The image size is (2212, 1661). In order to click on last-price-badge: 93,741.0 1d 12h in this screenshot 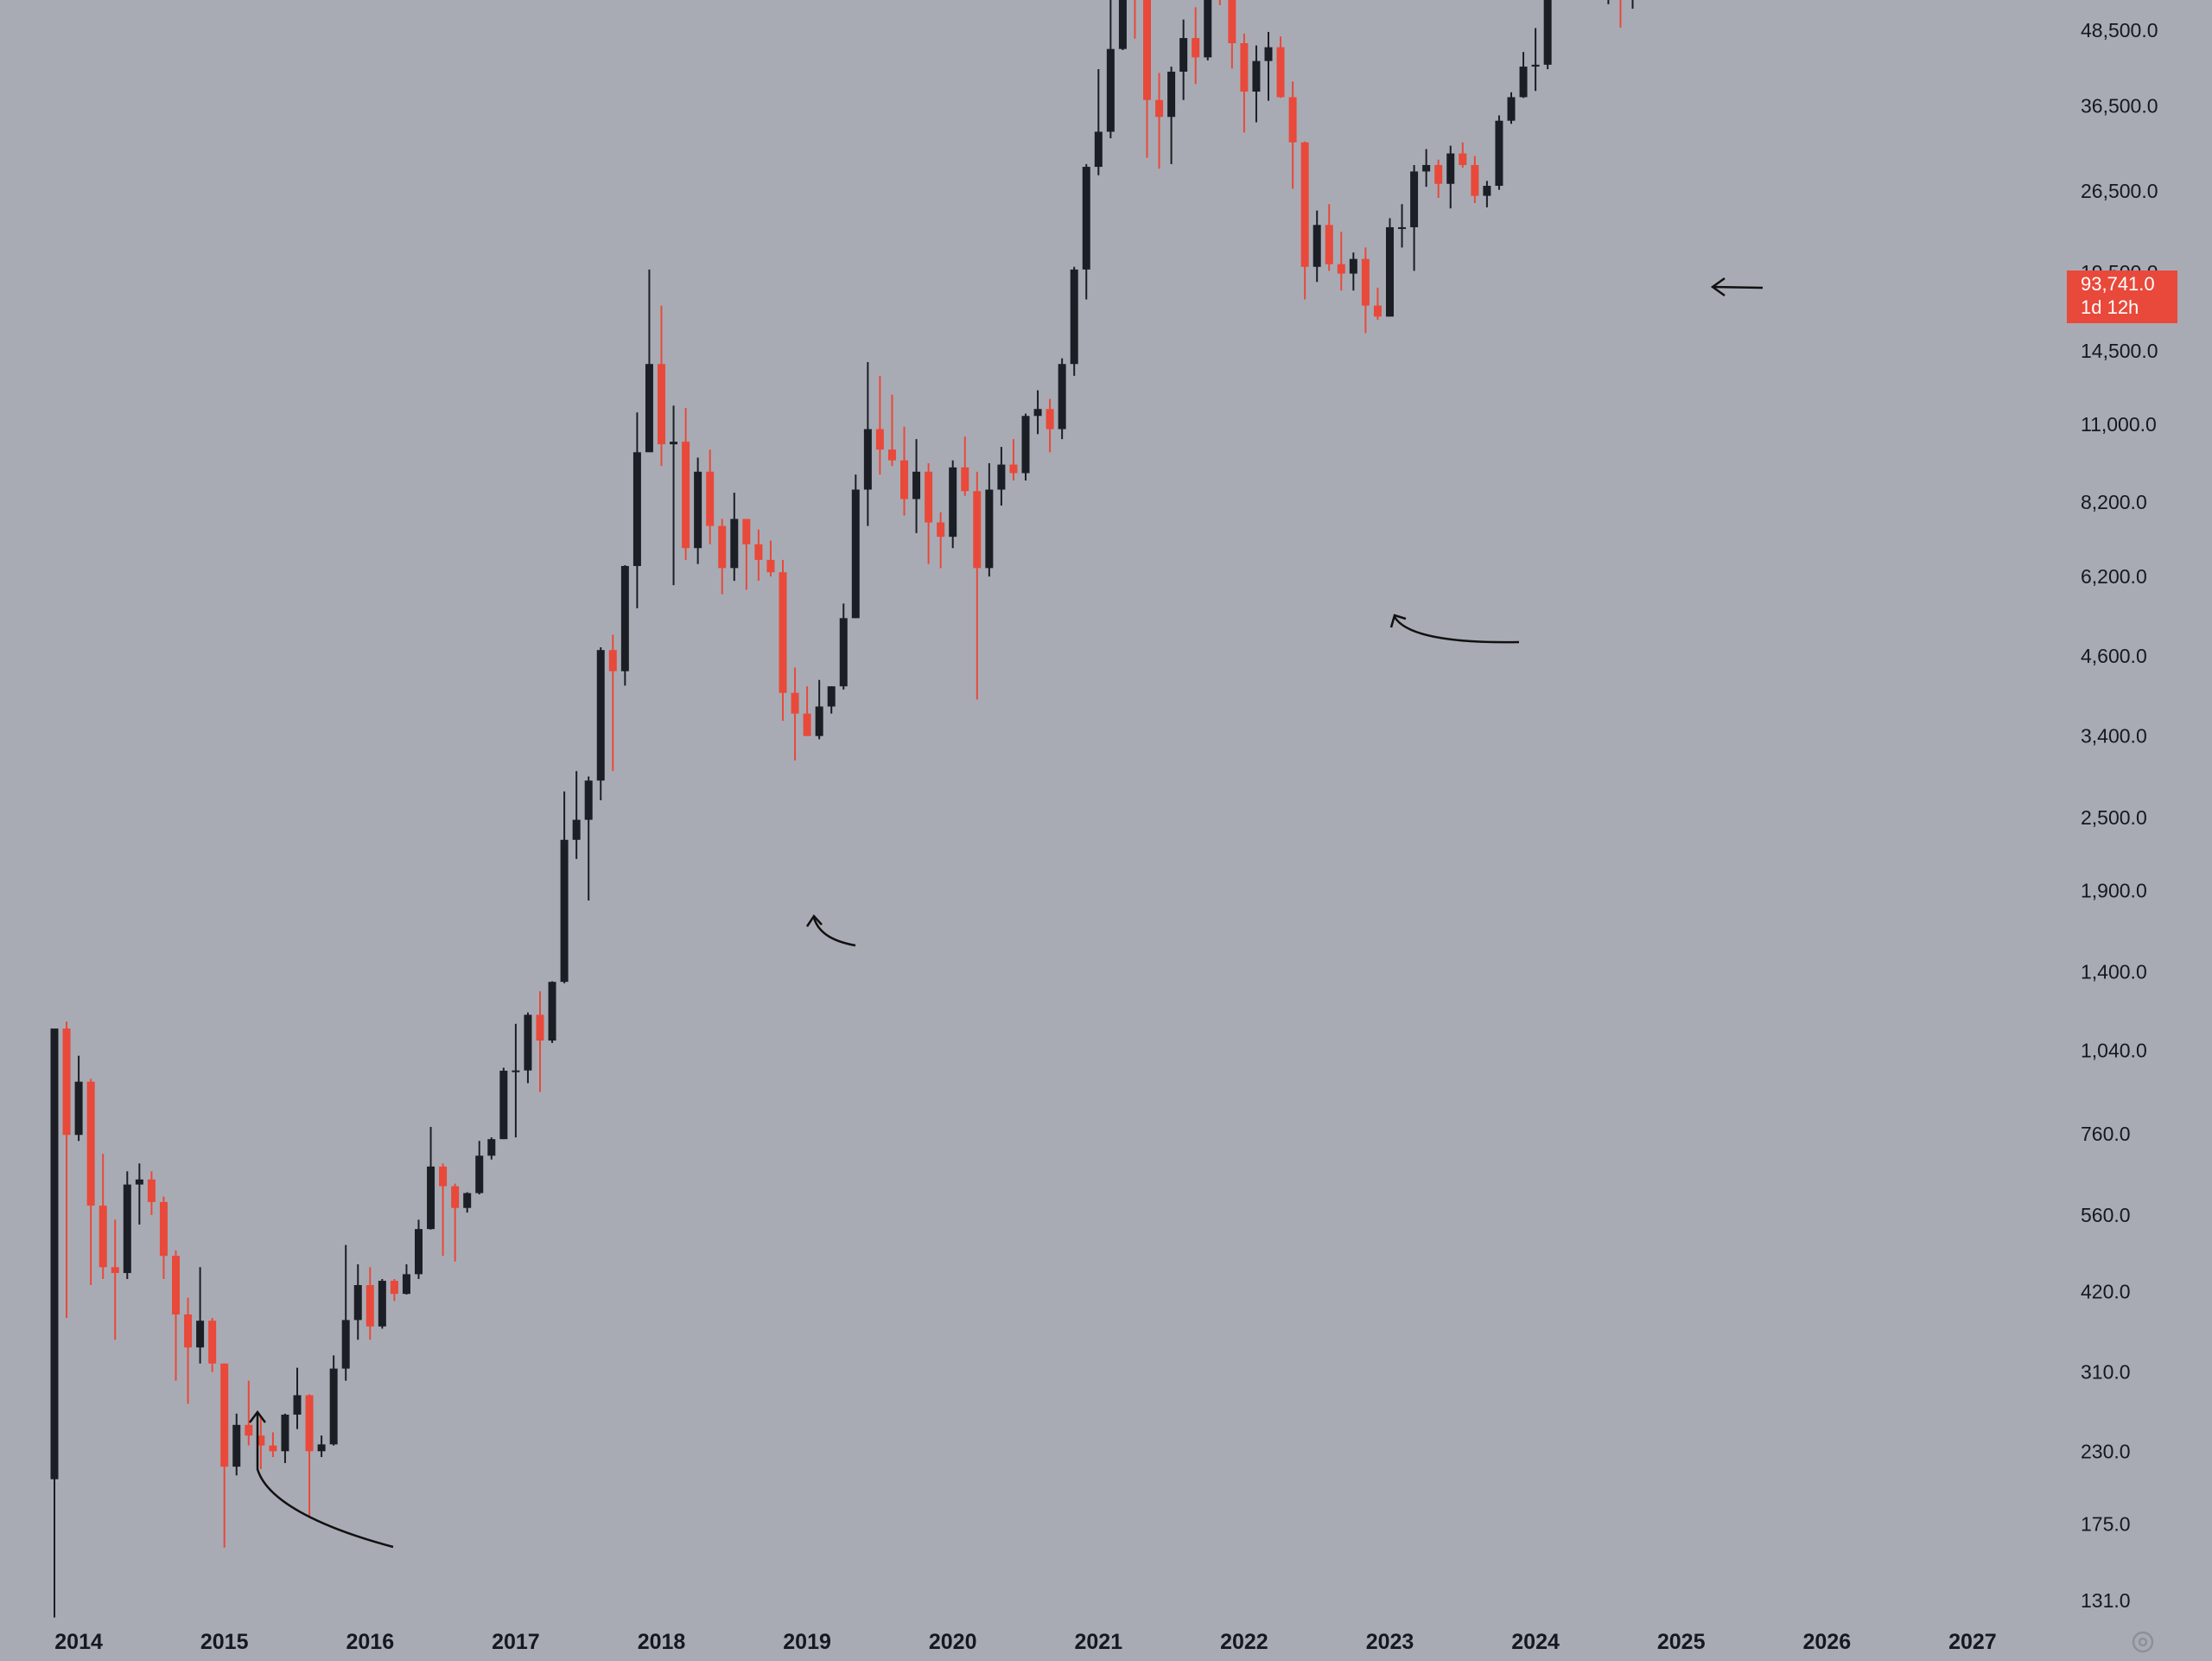, I will do `click(2122, 296)`.